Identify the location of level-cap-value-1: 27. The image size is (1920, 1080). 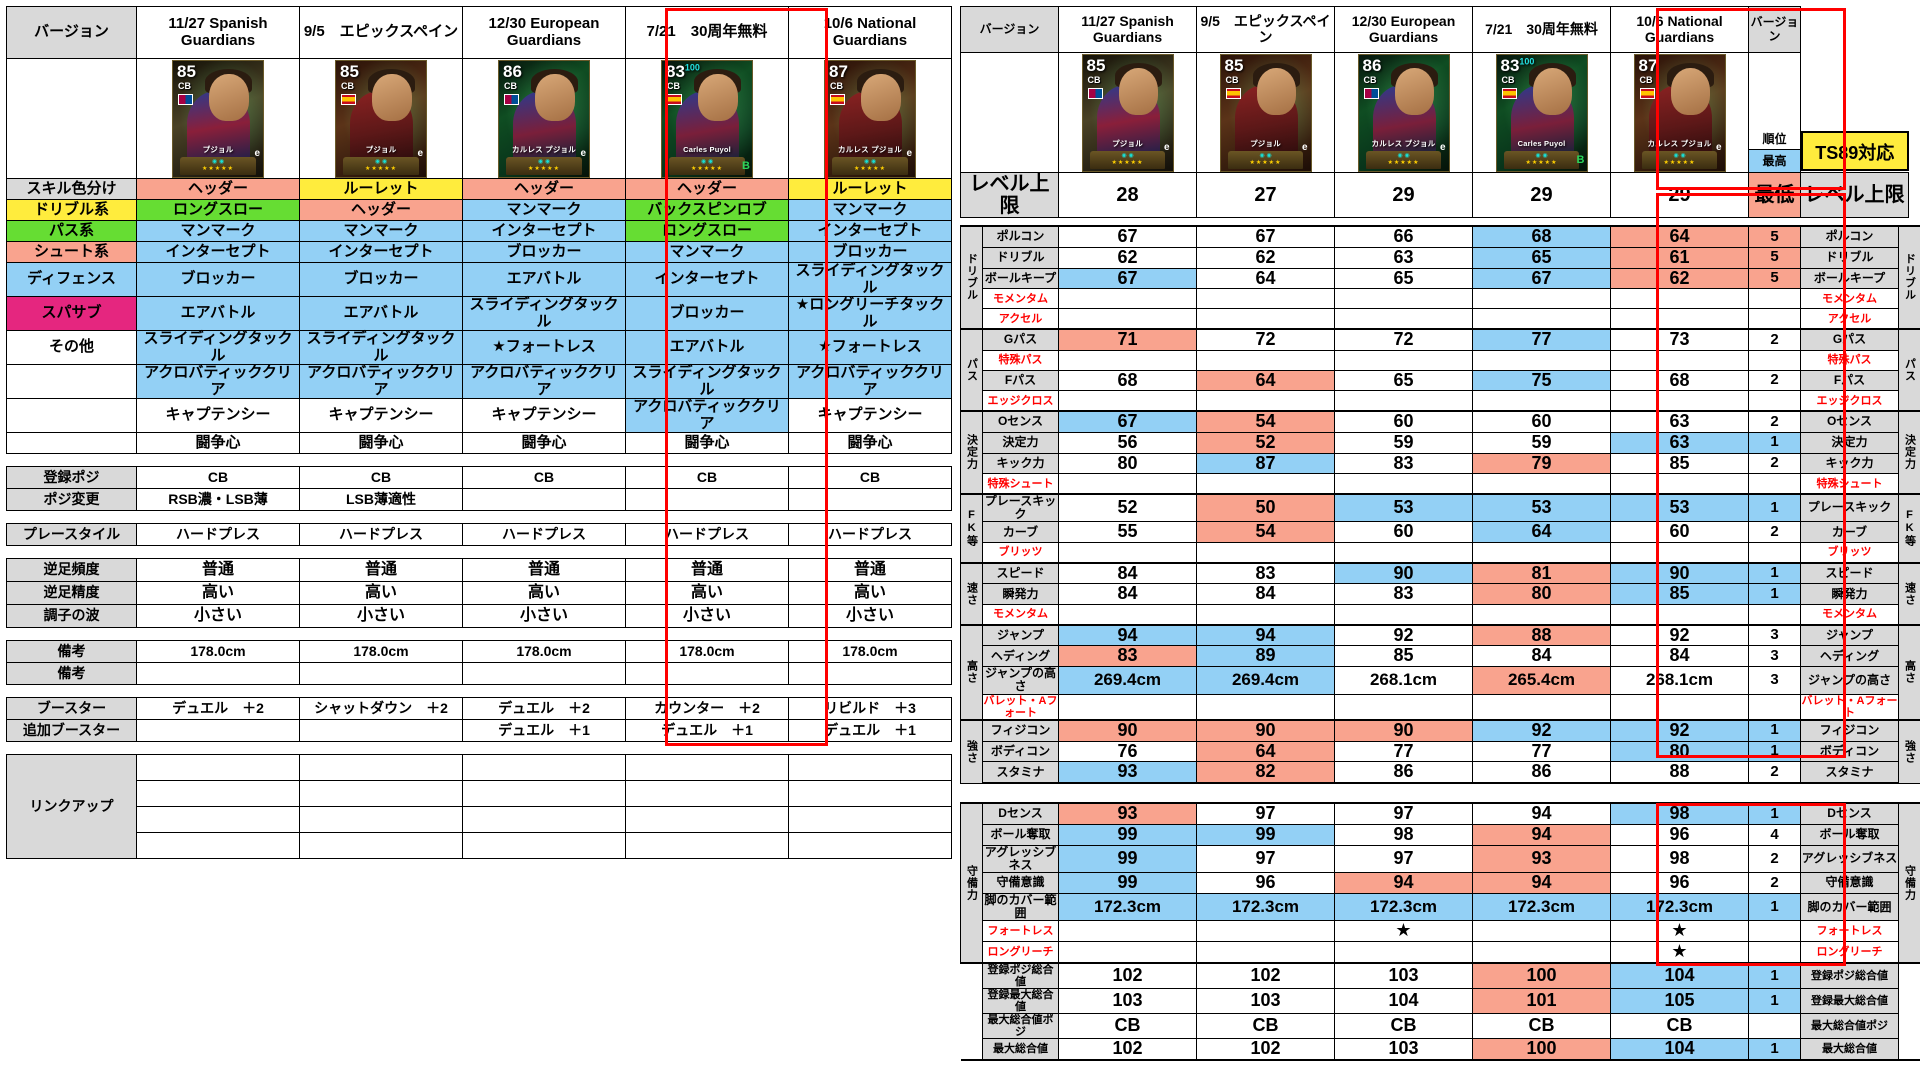
(1265, 195).